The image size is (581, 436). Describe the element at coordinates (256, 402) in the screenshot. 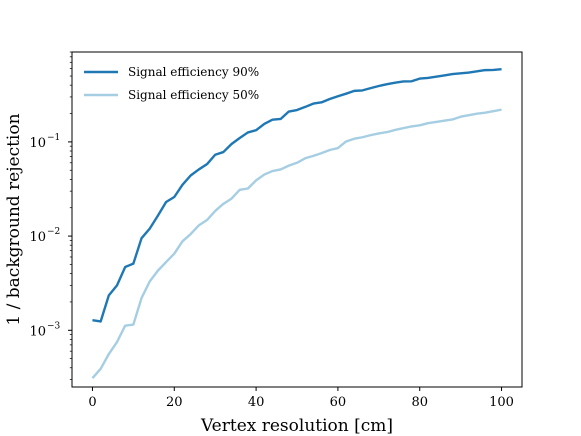

I see `x-tick-label: 40` at that location.